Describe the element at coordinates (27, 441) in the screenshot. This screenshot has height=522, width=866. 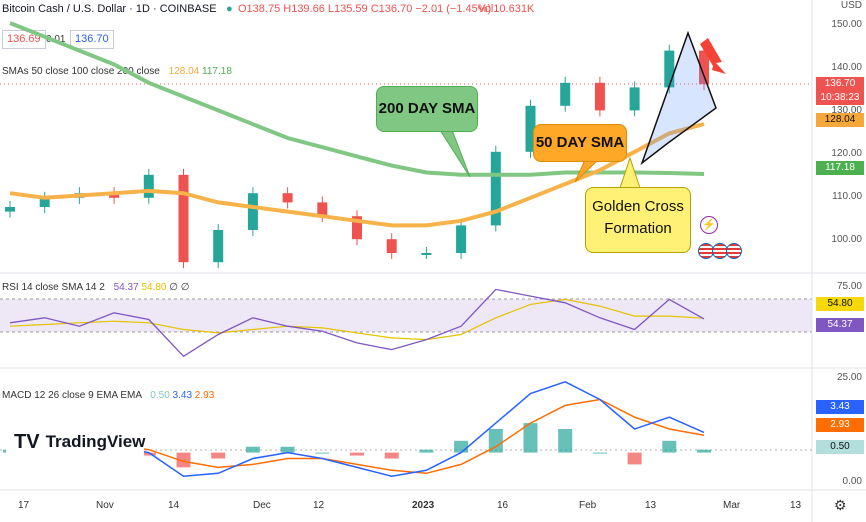
I see `tradingview-mark-icon: TV` at that location.